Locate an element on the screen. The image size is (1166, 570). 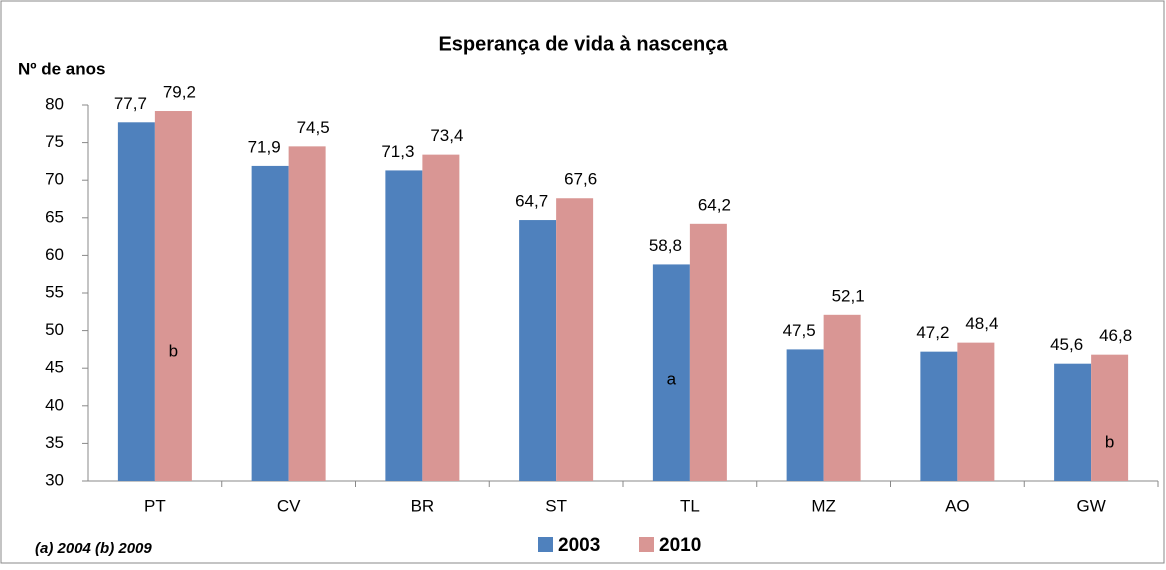
x-tick-label: ST is located at coordinates (556, 505).